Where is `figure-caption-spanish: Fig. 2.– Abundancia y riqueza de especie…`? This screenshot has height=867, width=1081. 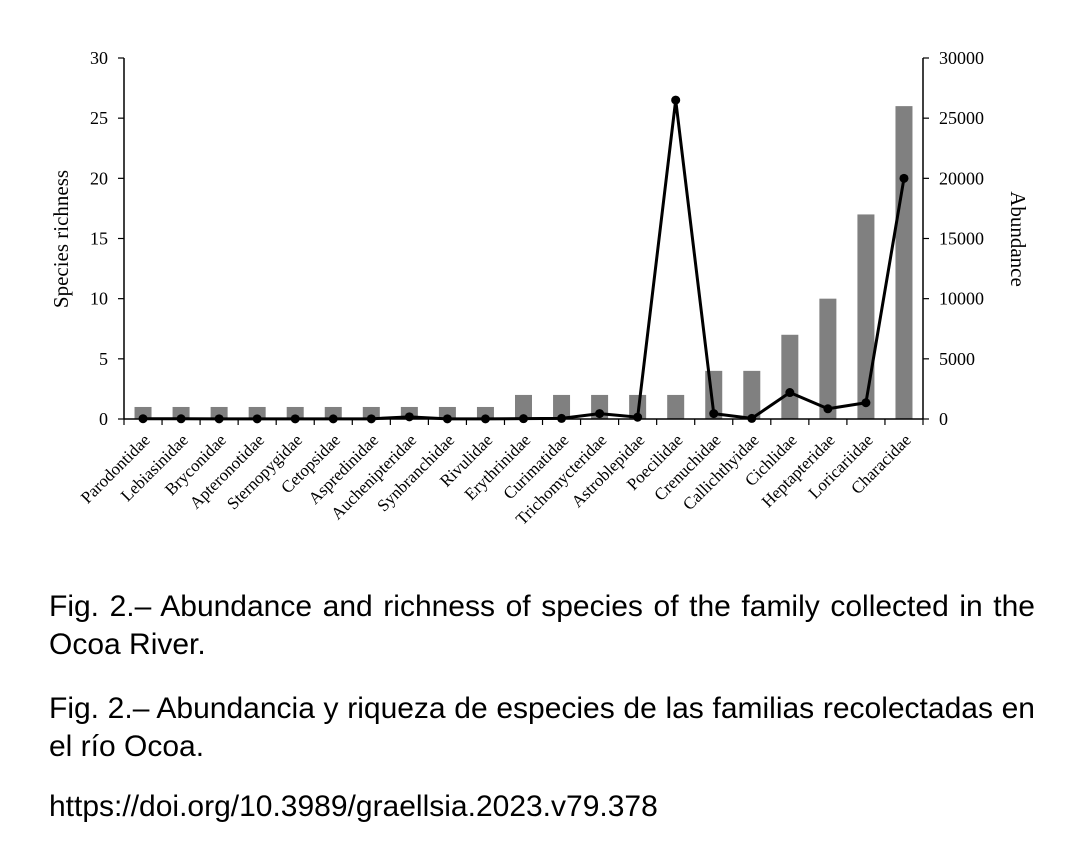
figure-caption-spanish: Fig. 2.– Abundancia y riqueza de especie… is located at coordinates (542, 727).